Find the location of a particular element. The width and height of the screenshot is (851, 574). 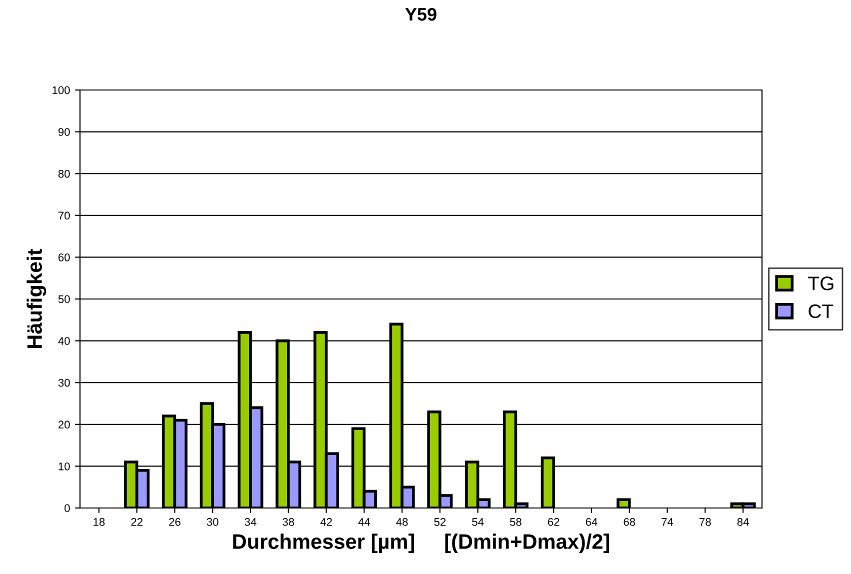

x-tick-label: 48 is located at coordinates (402, 522).